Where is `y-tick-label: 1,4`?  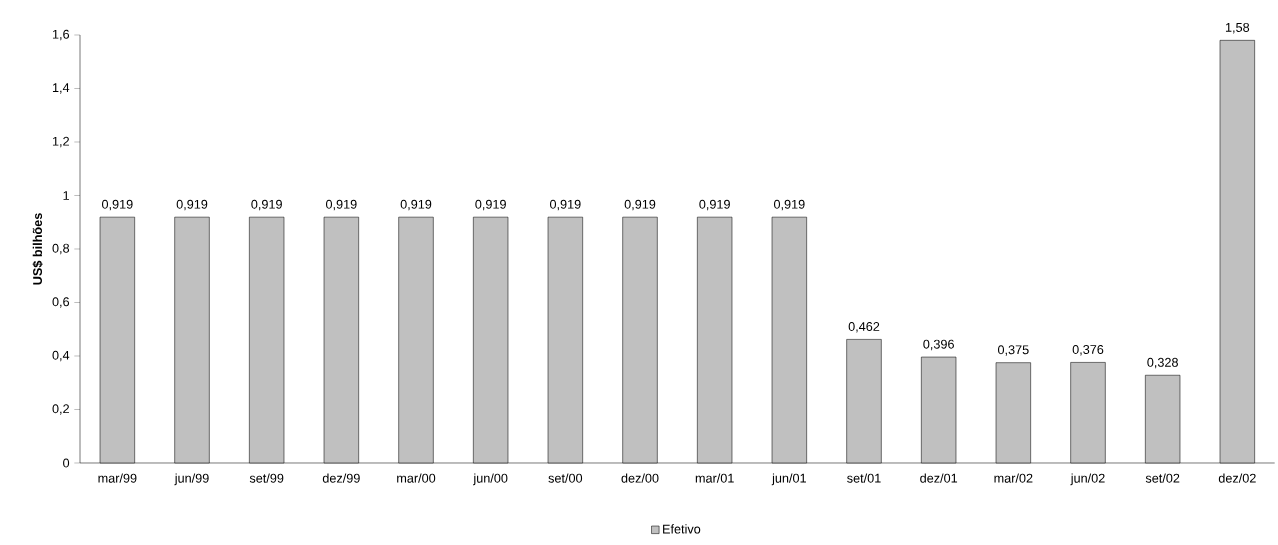
y-tick-label: 1,4 is located at coordinates (61, 88).